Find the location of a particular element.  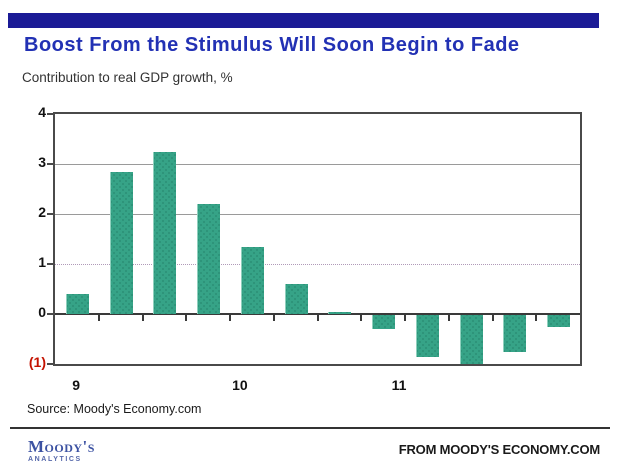

bar-09Q1 is located at coordinates (77, 304).